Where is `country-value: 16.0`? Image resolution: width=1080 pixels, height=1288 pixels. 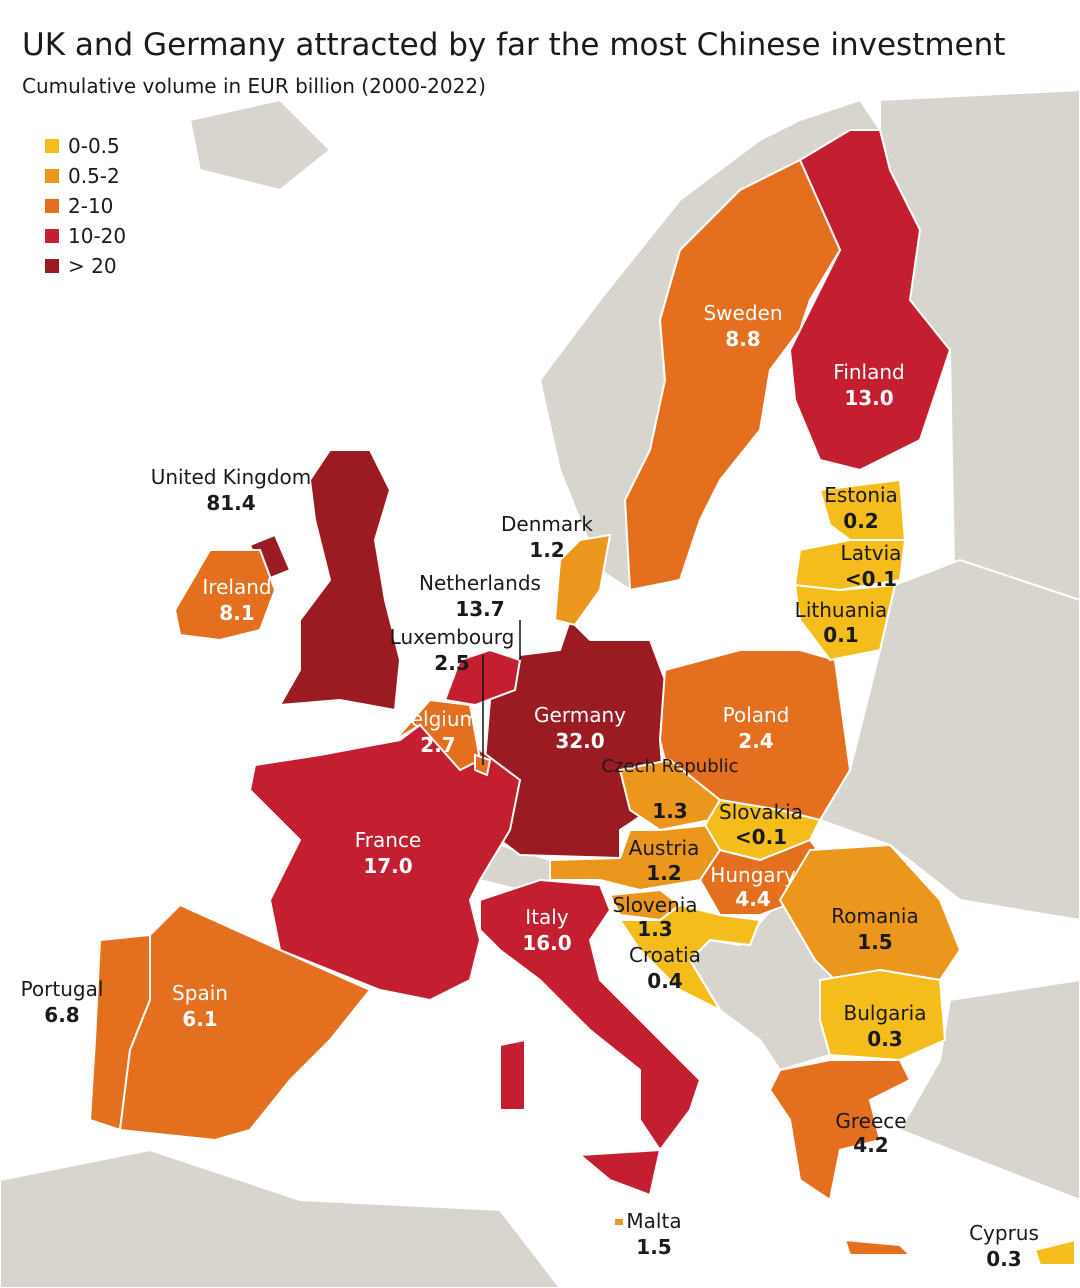 country-value: 16.0 is located at coordinates (546, 943).